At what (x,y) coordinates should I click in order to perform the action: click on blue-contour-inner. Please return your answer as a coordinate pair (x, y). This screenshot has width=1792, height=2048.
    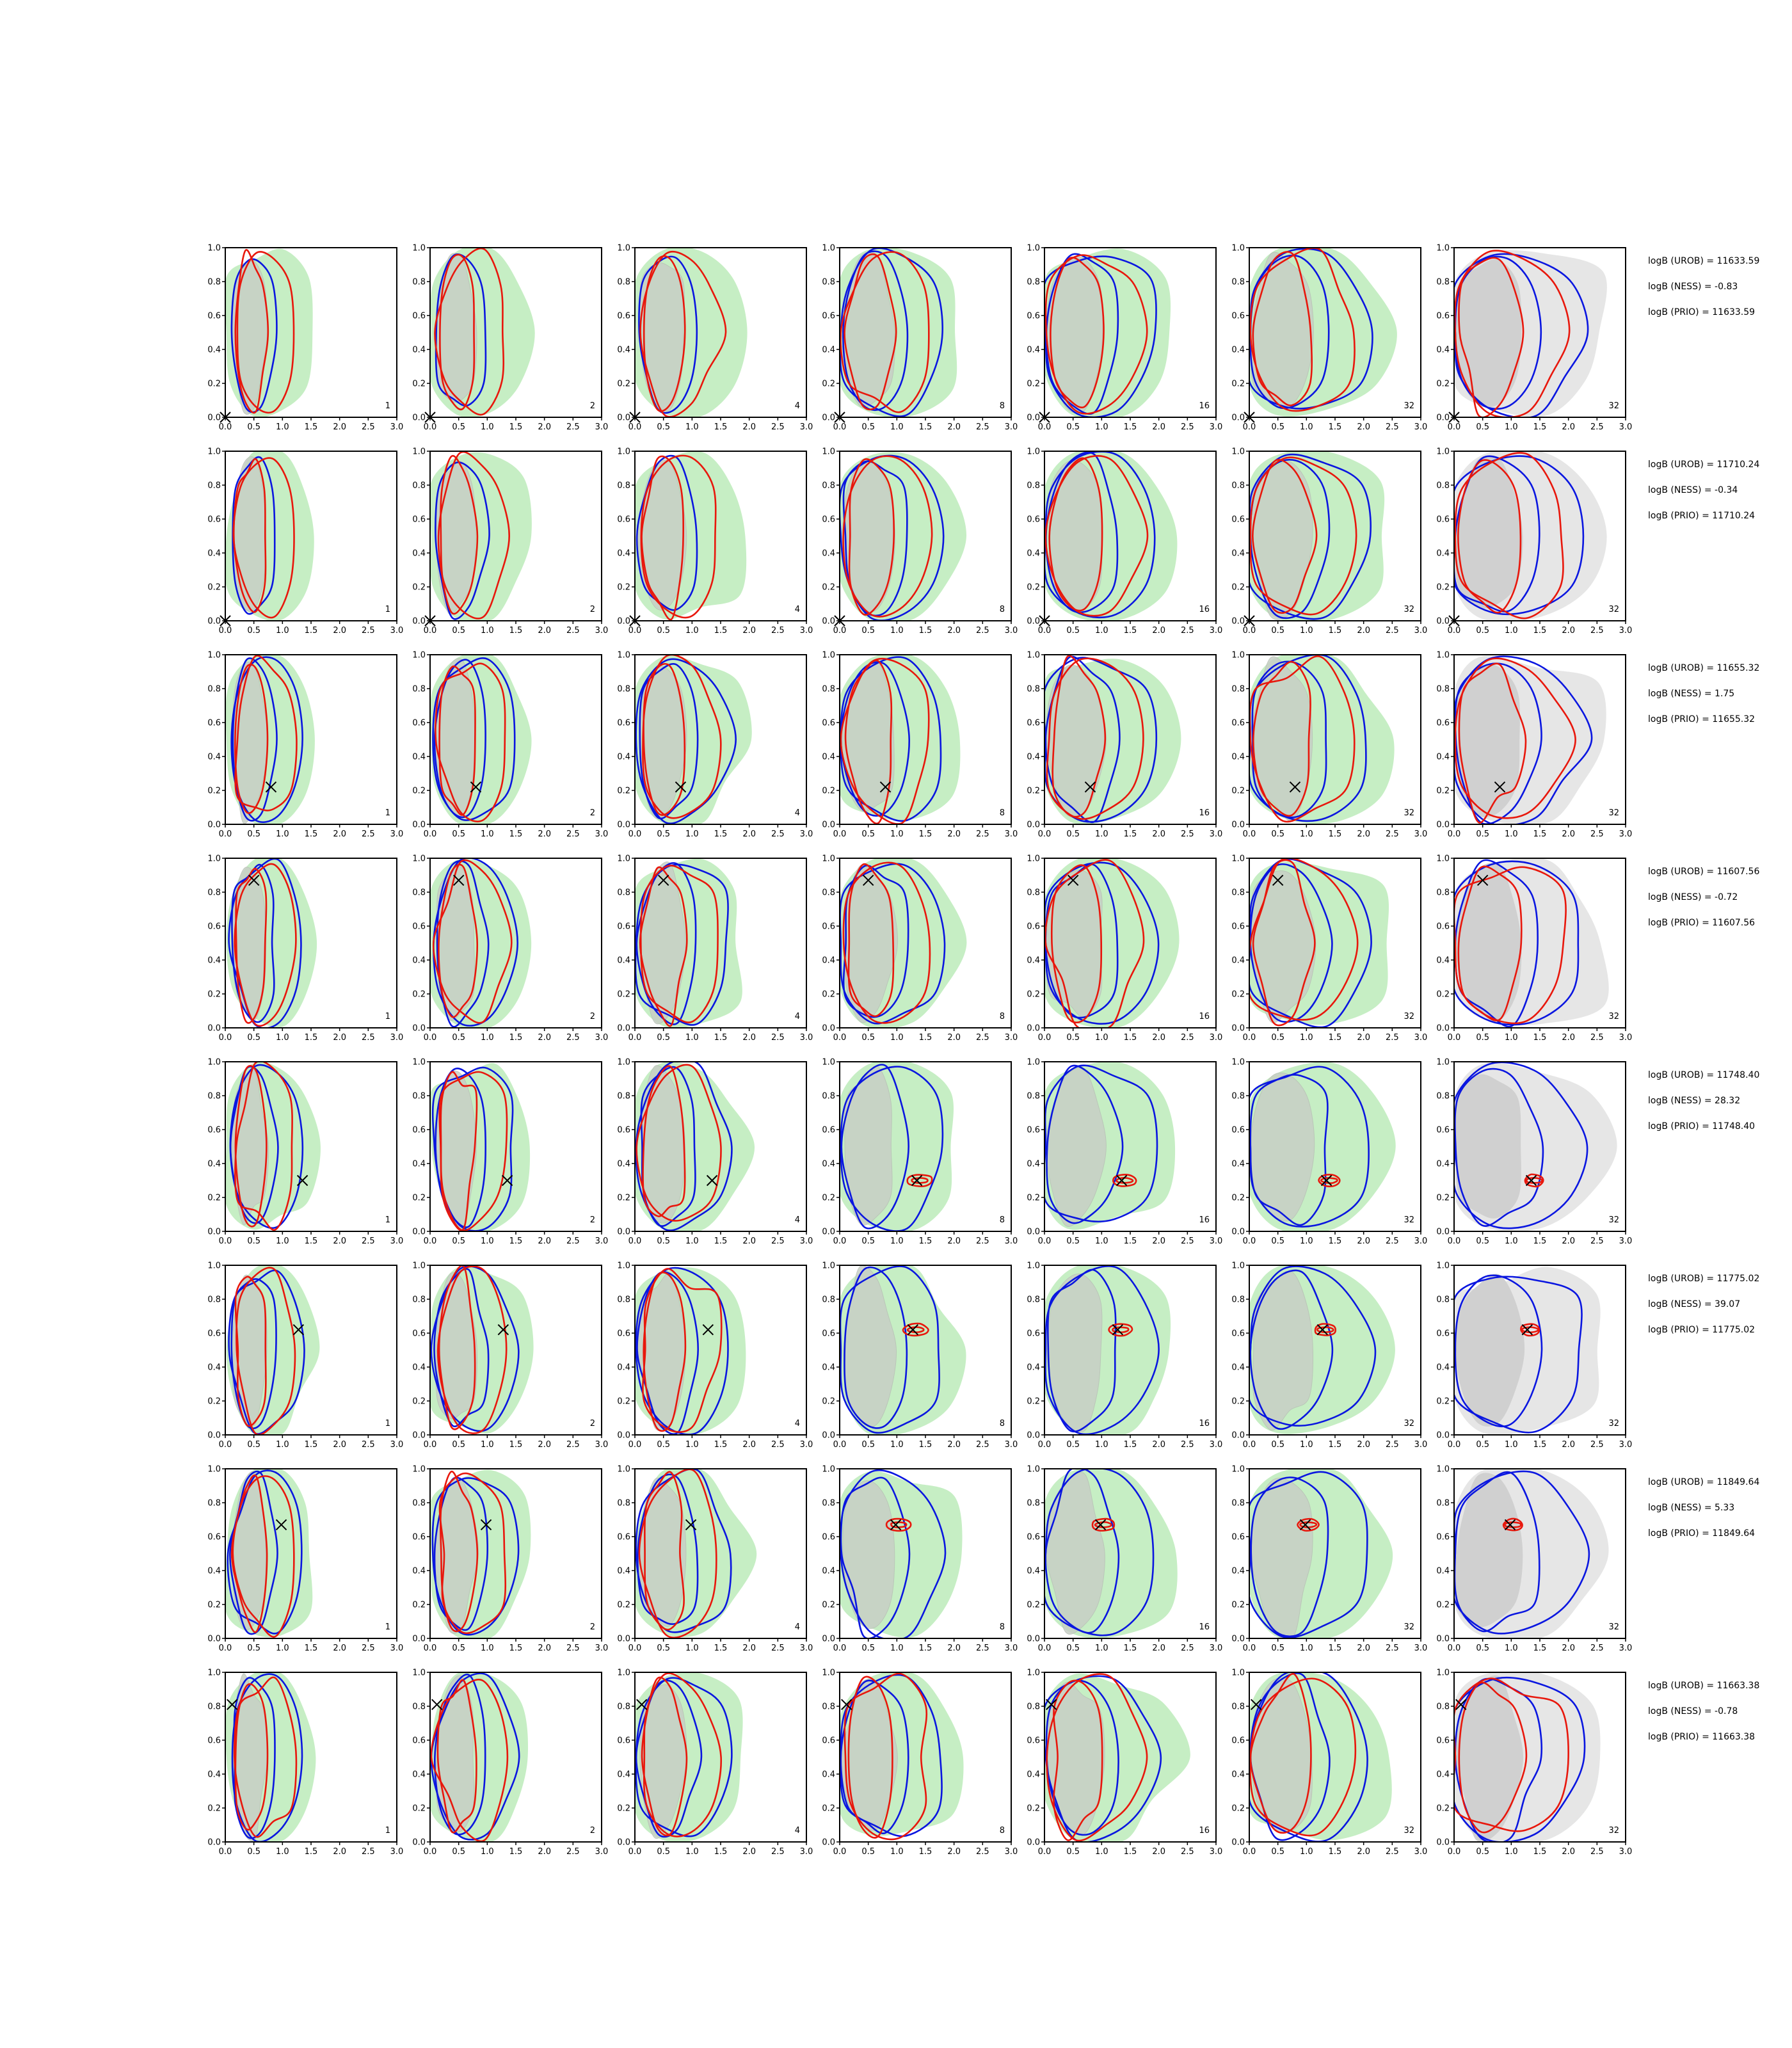
    Looking at the image, I should click on (876, 1347).